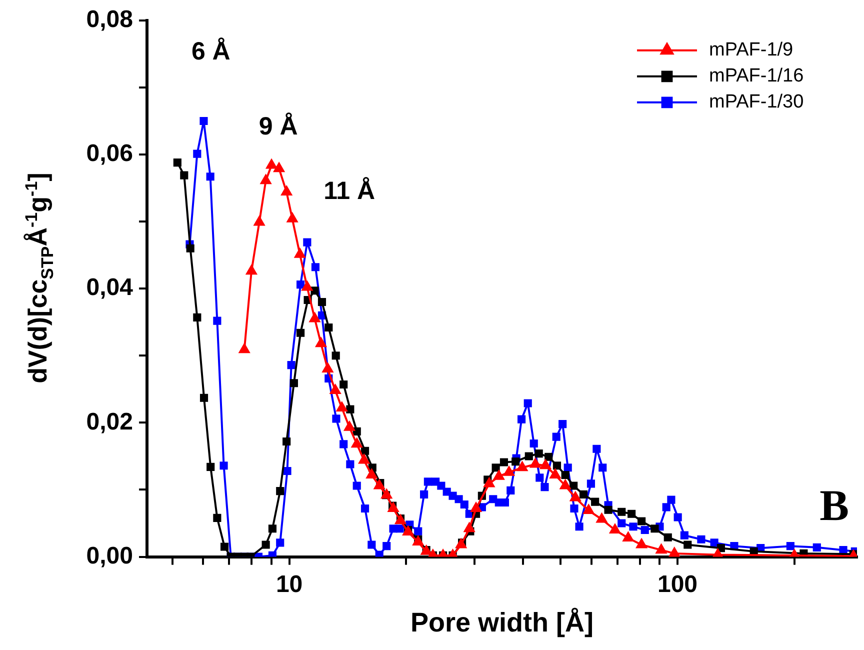  I want to click on y-tick-label: 0,02, so click(109, 422).